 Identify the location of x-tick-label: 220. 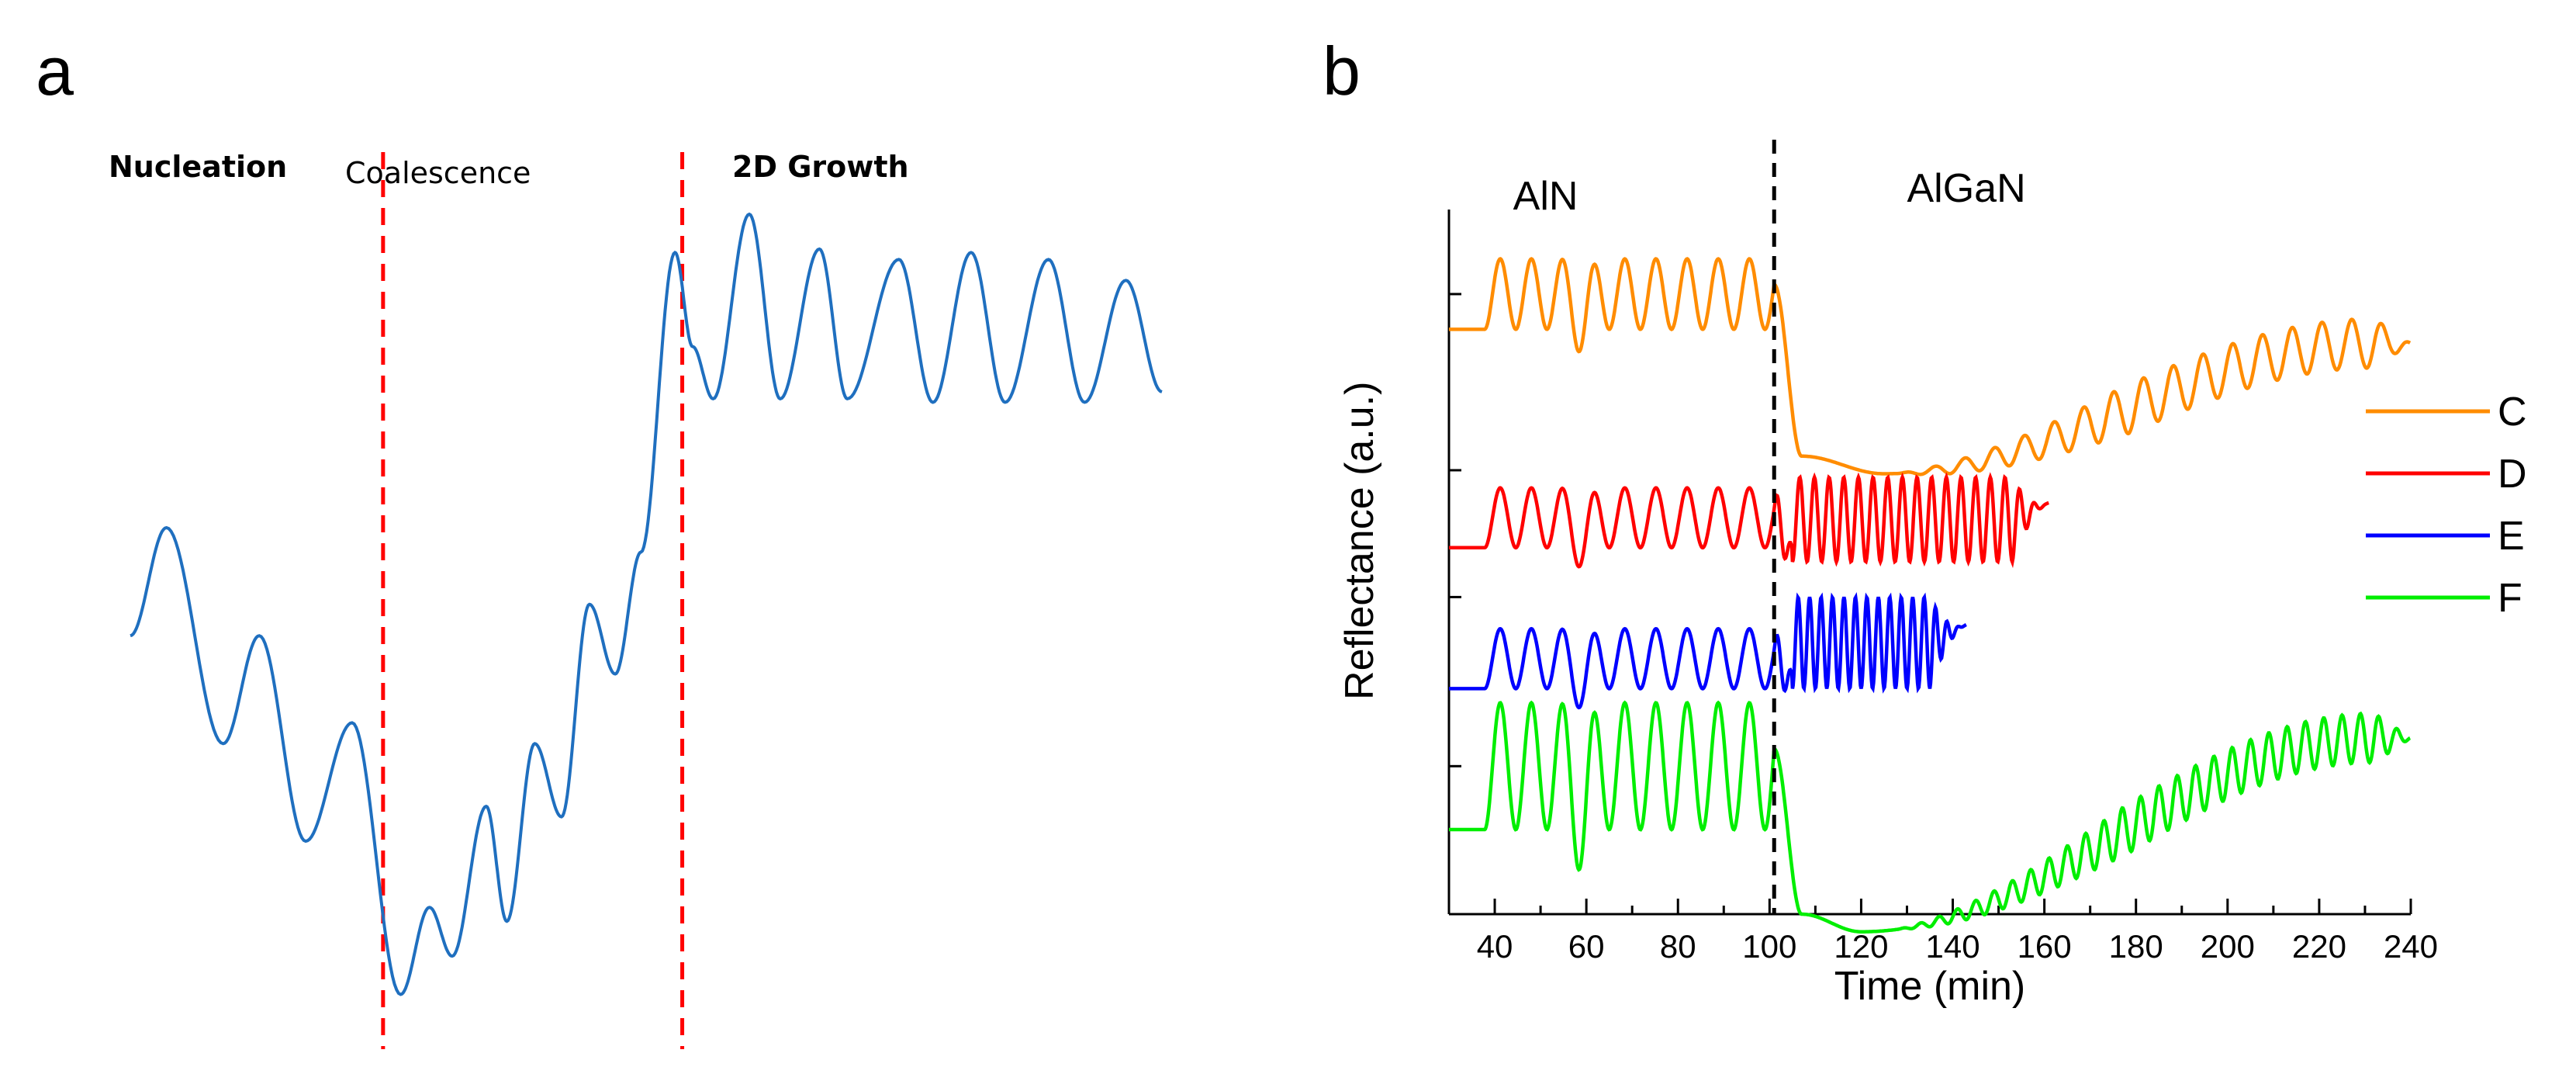
(2319, 946).